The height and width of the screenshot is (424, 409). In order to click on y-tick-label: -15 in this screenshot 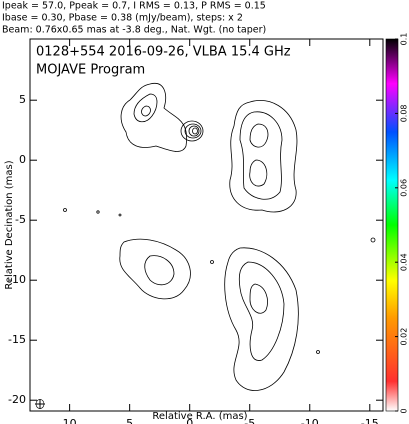, I will do `click(17, 339)`.